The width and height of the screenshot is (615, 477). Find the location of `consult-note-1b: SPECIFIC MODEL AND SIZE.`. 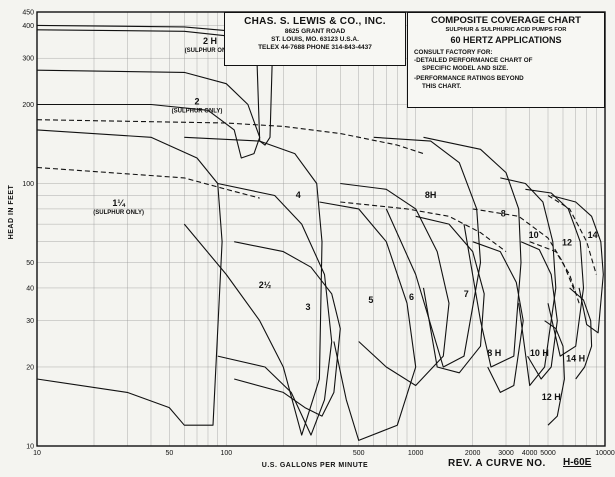

consult-note-1b: SPECIFIC MODEL AND SIZE. is located at coordinates (465, 68).